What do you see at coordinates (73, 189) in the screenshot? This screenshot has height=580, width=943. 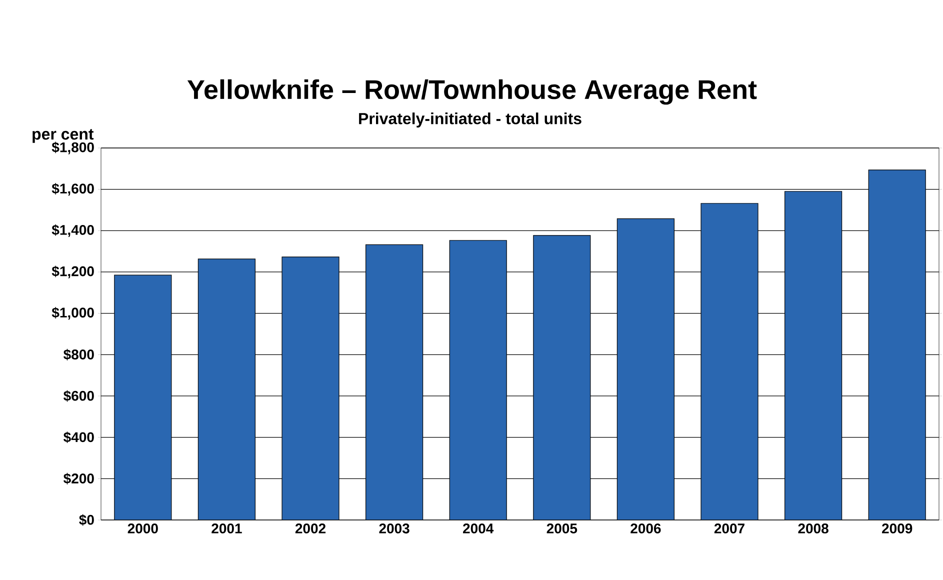 I see `y-tick-label: $1,600` at bounding box center [73, 189].